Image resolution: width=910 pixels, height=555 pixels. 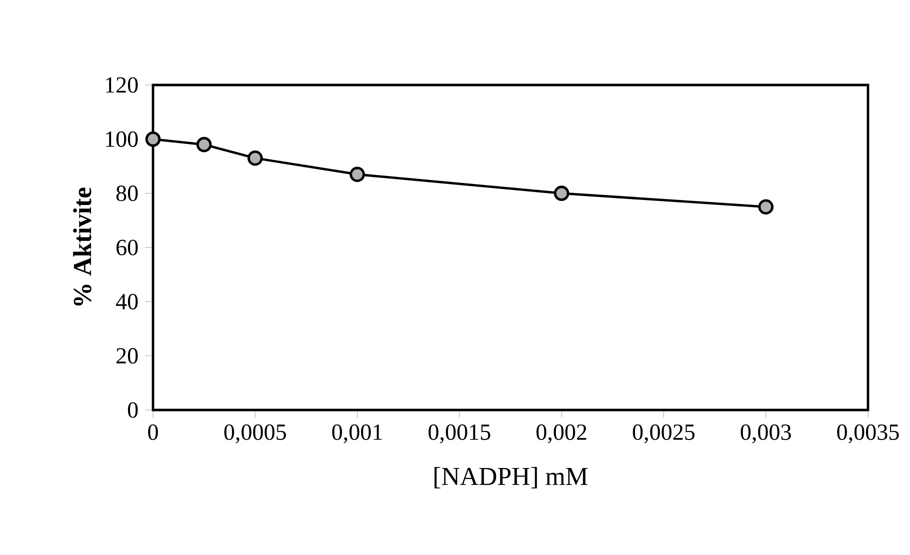 I want to click on x-tick-label: 0, so click(x=153, y=432).